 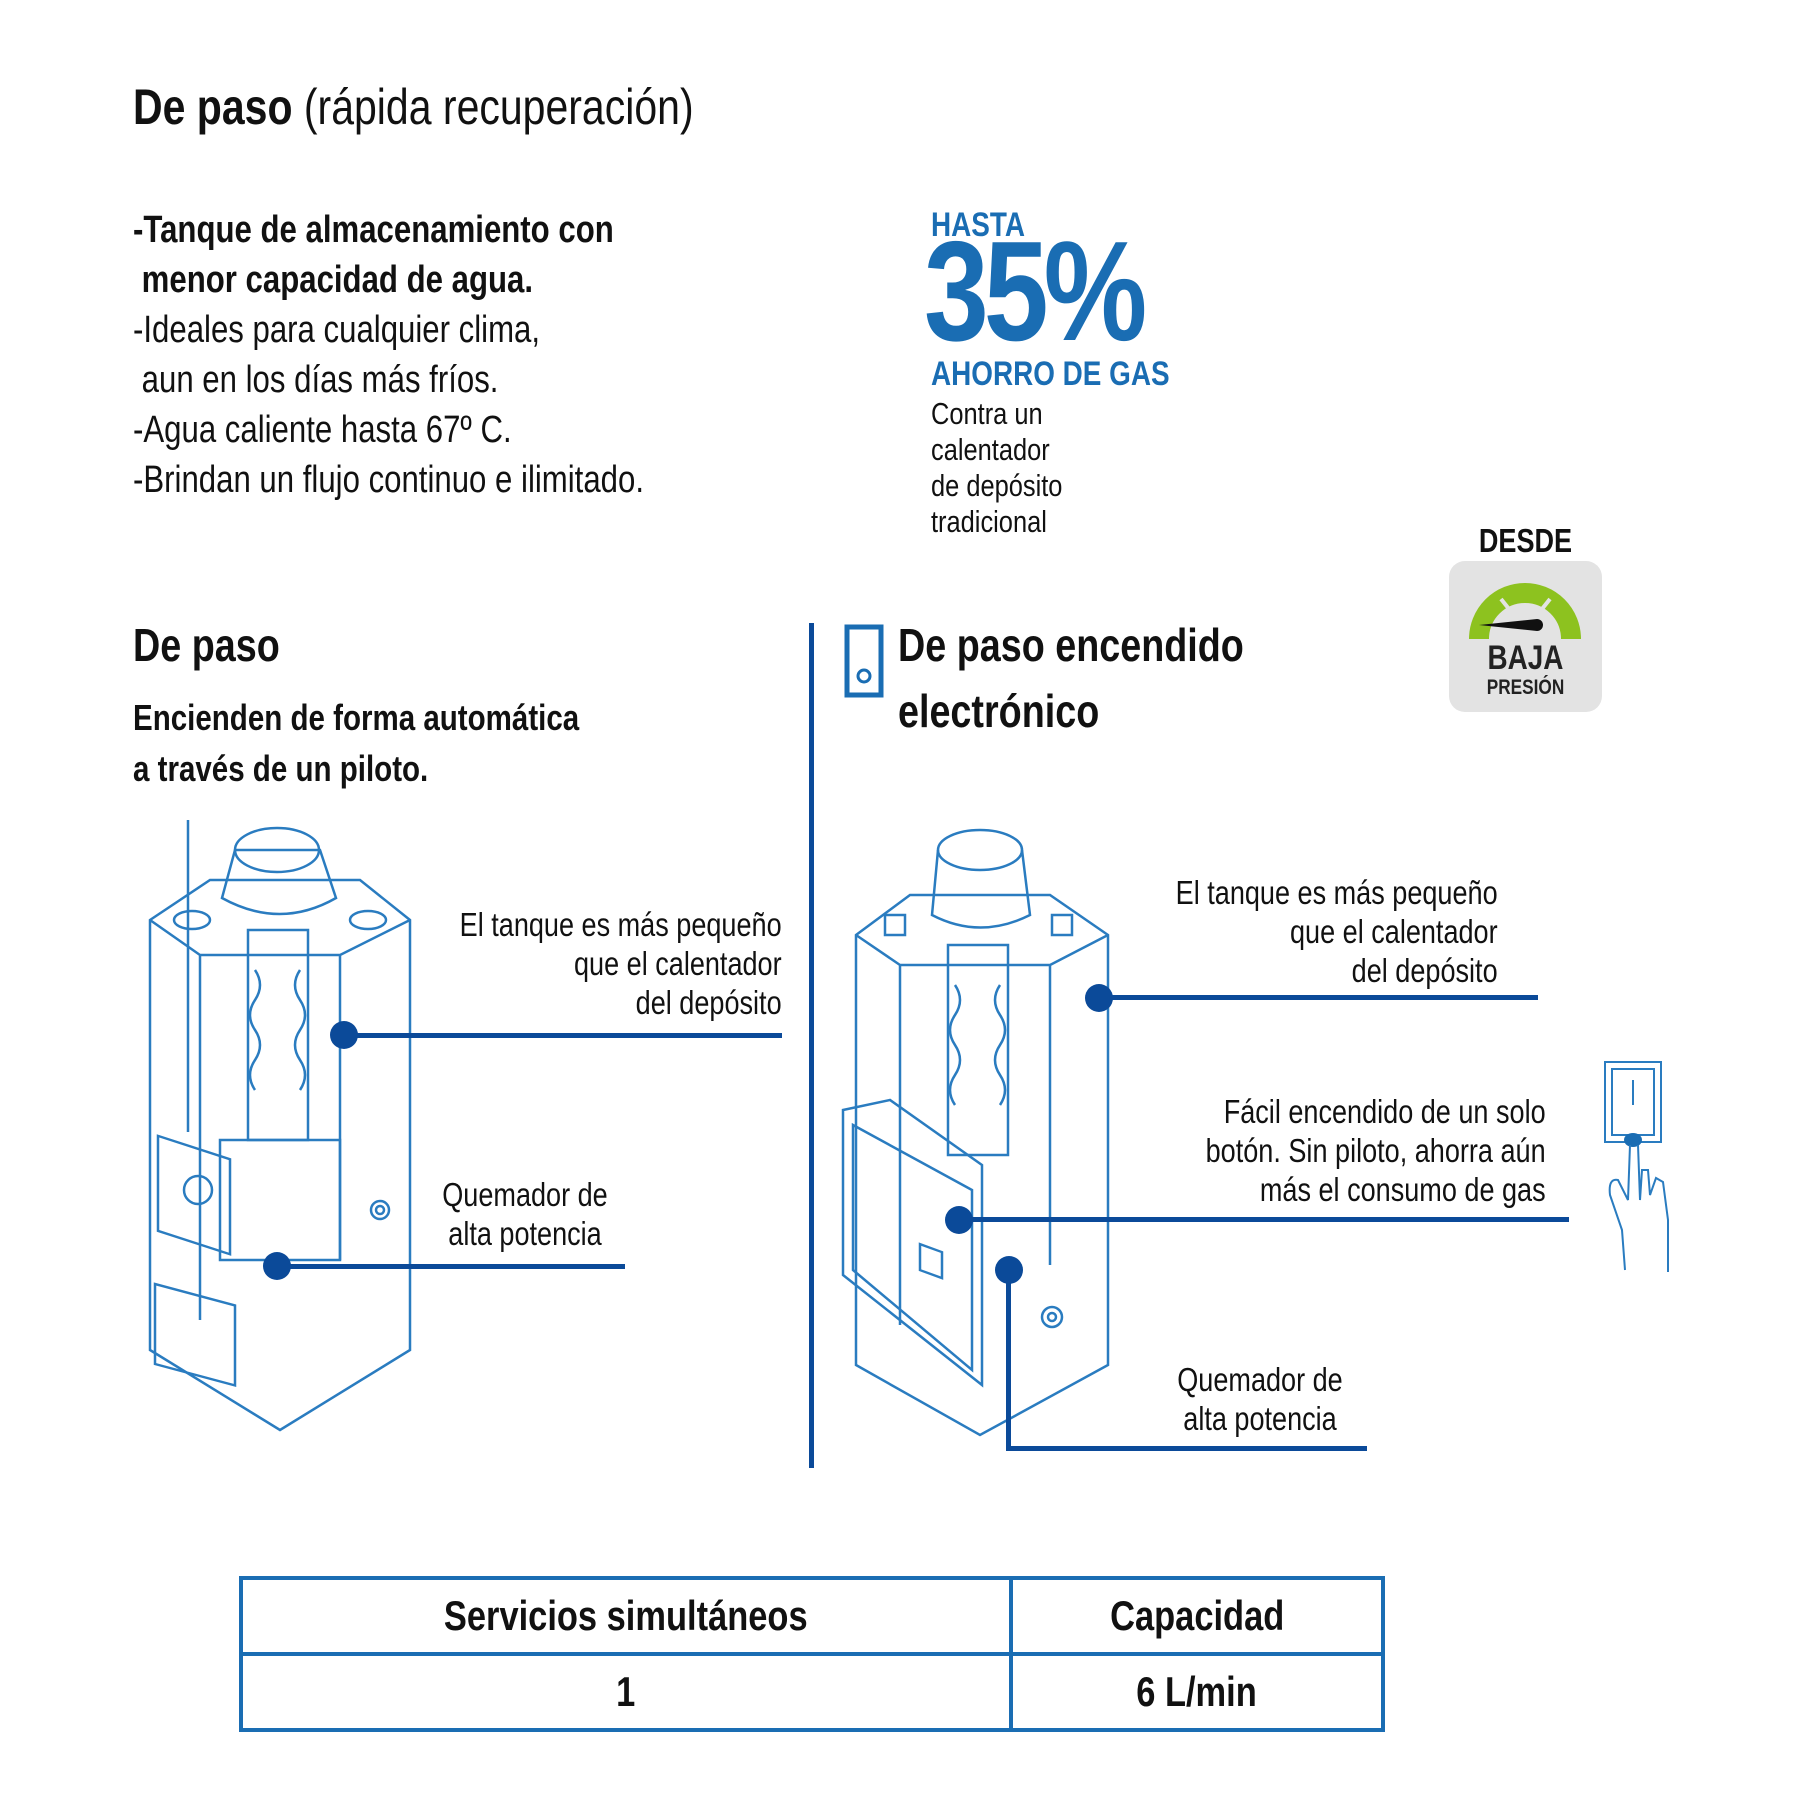 What do you see at coordinates (999, 711) in the screenshot?
I see `right-heading: electrónico` at bounding box center [999, 711].